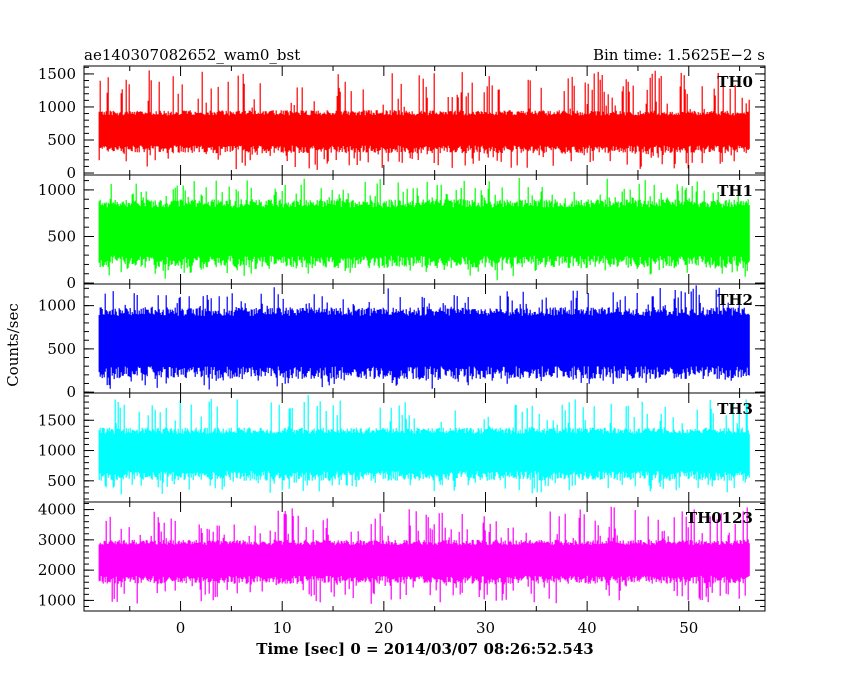  I want to click on panel-th2: 0 500 1000 TH2, so click(402, 342).